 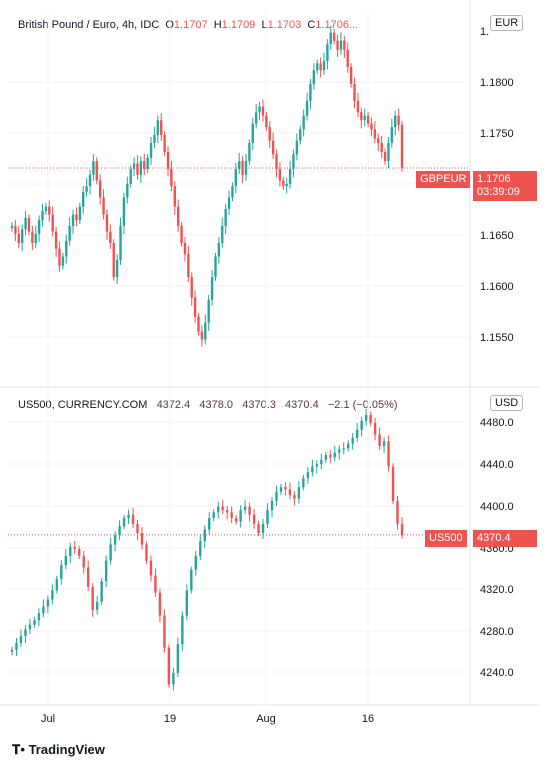 What do you see at coordinates (89, 25) in the screenshot?
I see `top-chart-title: British Pound / Euro, 4h, IDC` at bounding box center [89, 25].